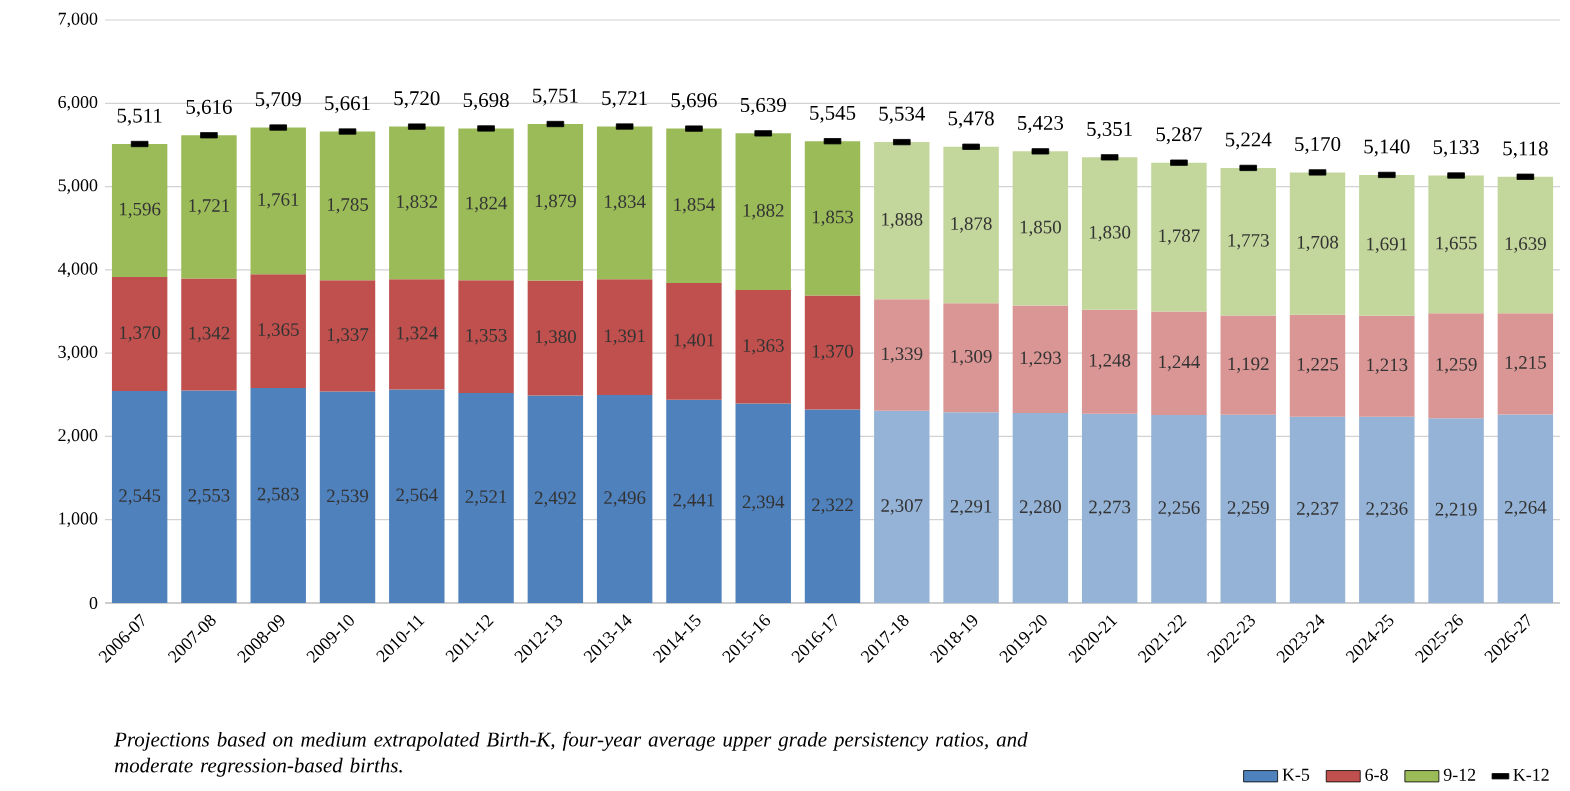 The height and width of the screenshot is (791, 1570). I want to click on data-label: 1,785, so click(348, 206).